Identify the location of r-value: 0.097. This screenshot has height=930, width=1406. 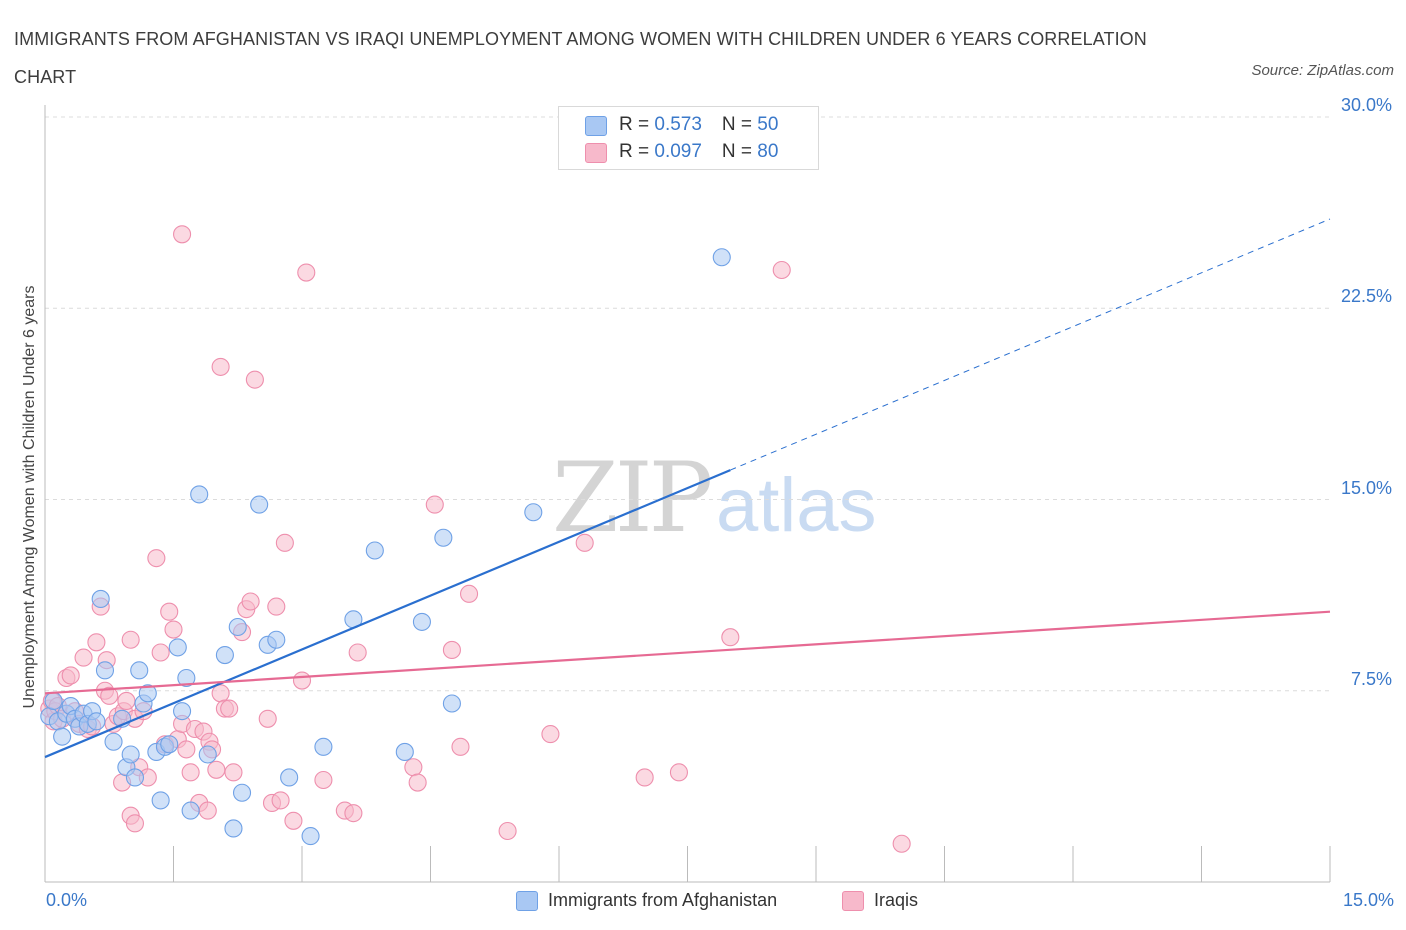
(678, 151).